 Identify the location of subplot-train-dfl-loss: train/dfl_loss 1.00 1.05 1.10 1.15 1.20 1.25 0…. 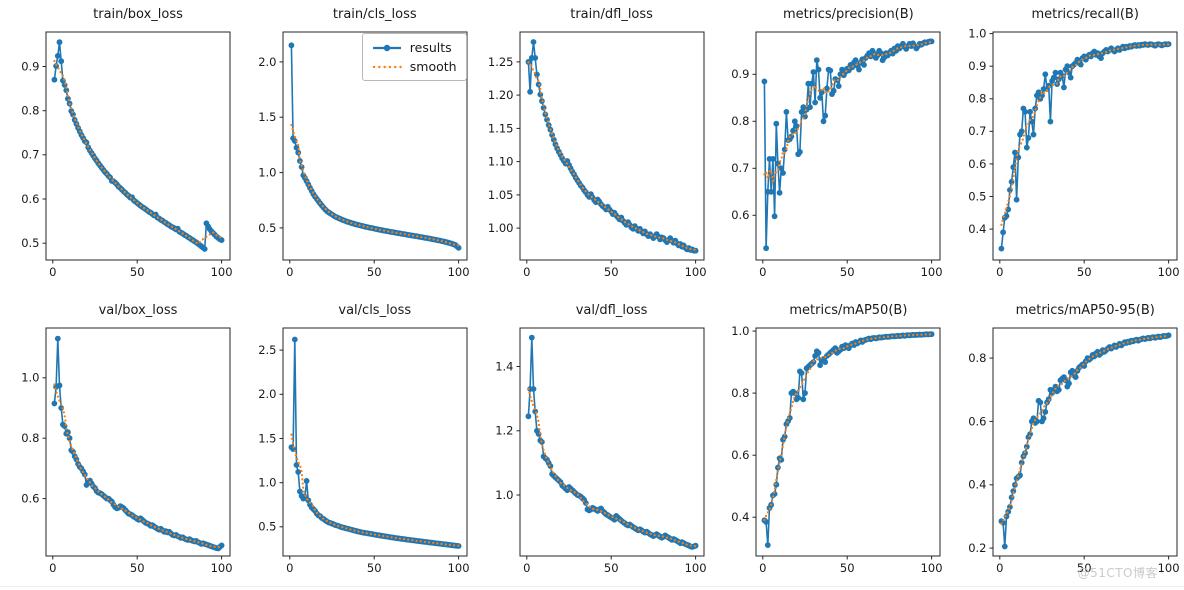
(592, 147).